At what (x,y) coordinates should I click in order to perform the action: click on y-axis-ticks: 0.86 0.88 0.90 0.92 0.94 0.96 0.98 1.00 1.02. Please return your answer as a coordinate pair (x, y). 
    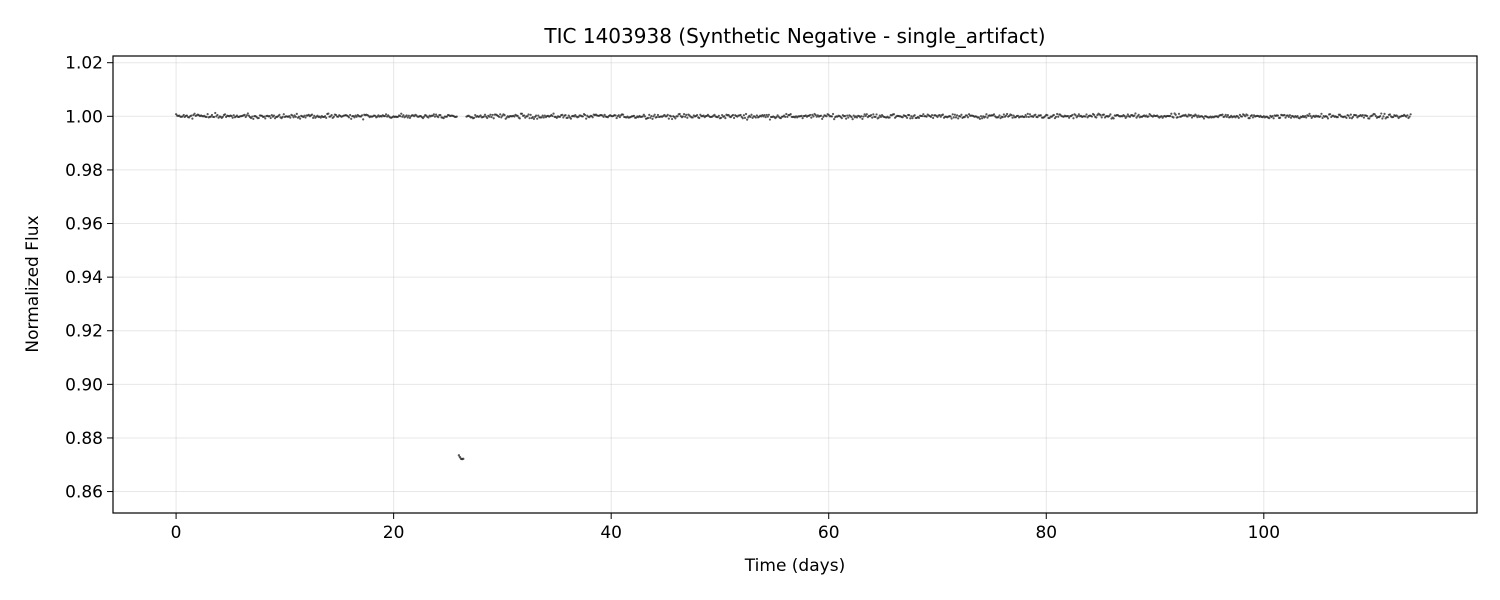
    Looking at the image, I should click on (89, 278).